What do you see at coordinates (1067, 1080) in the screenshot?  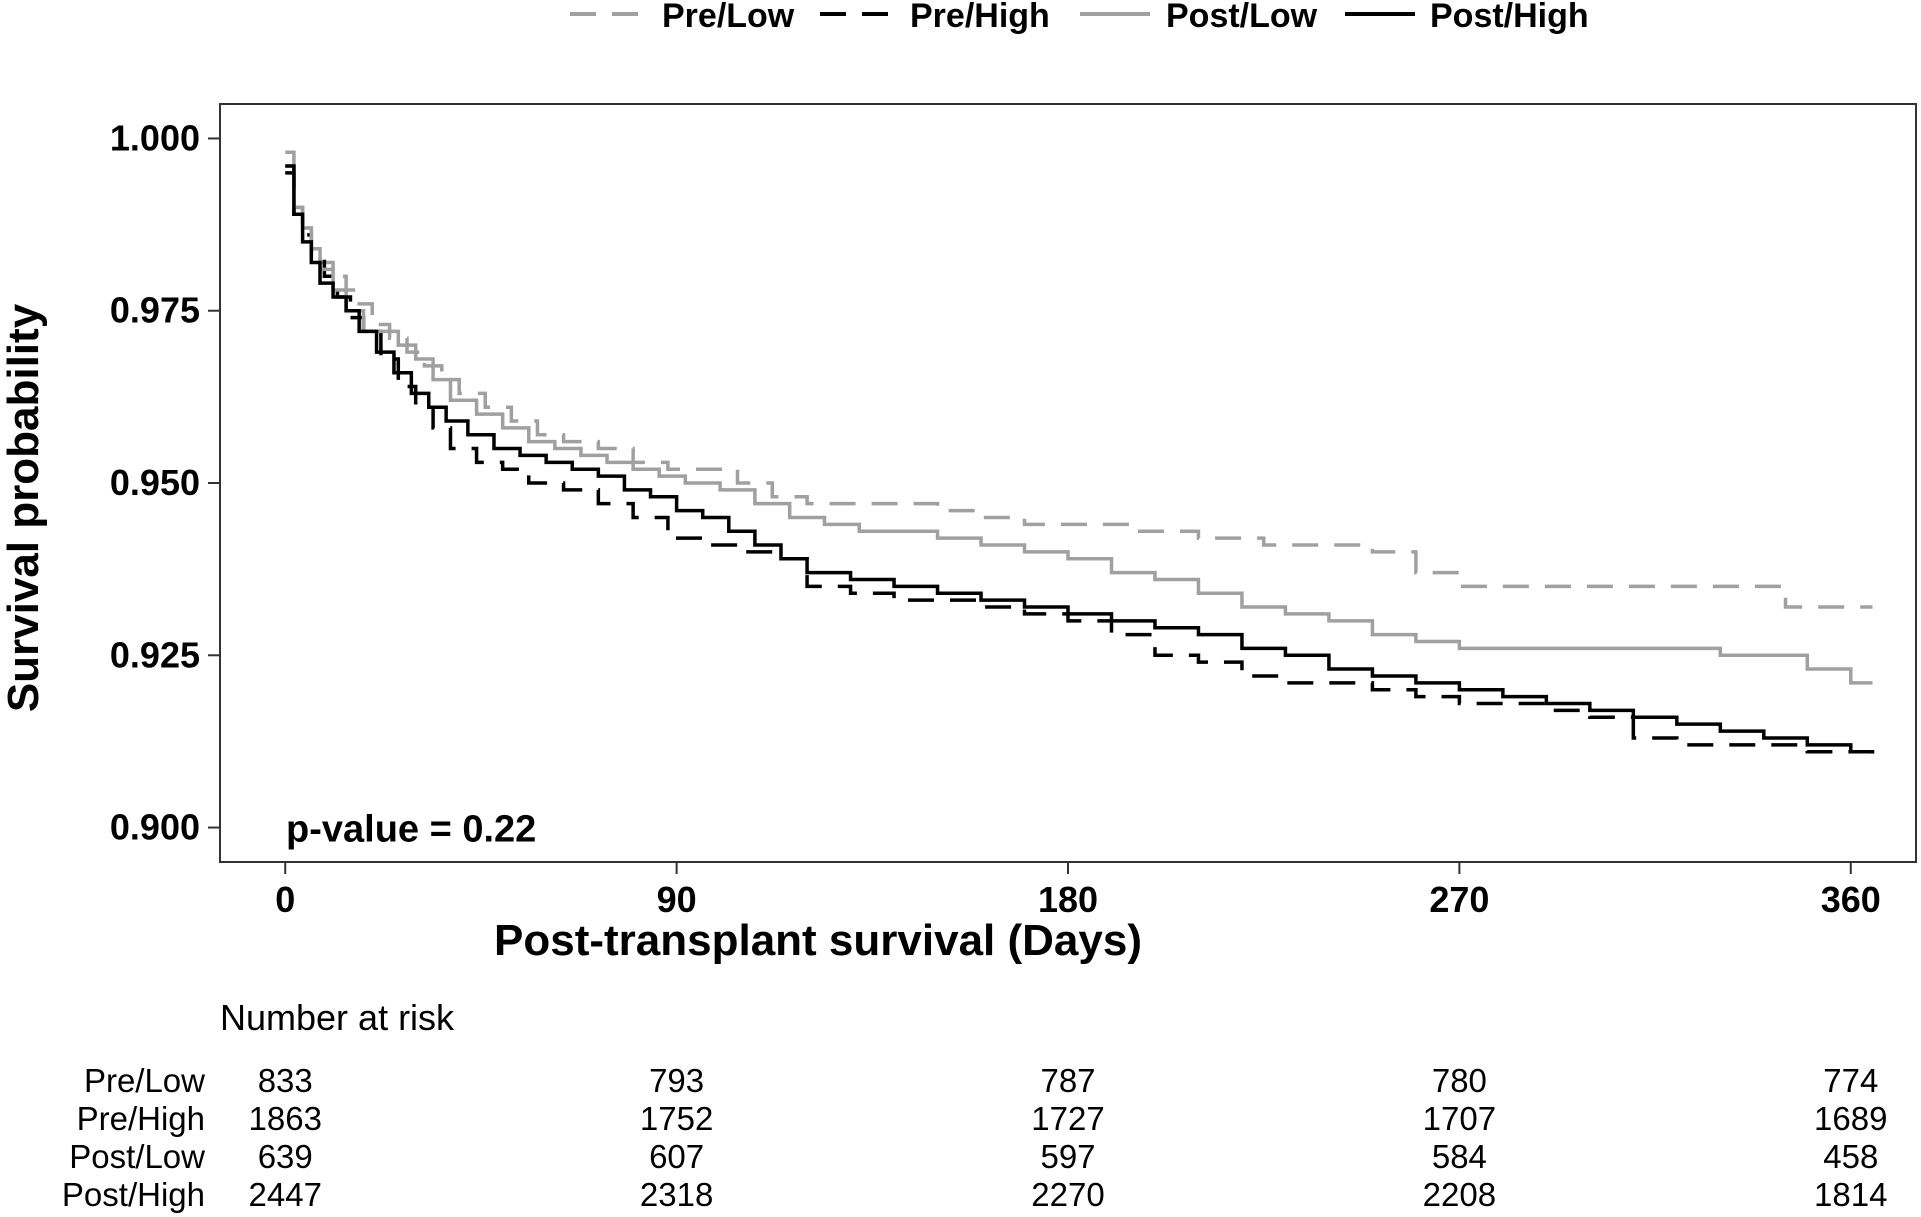 I see `risk-value: 787` at bounding box center [1067, 1080].